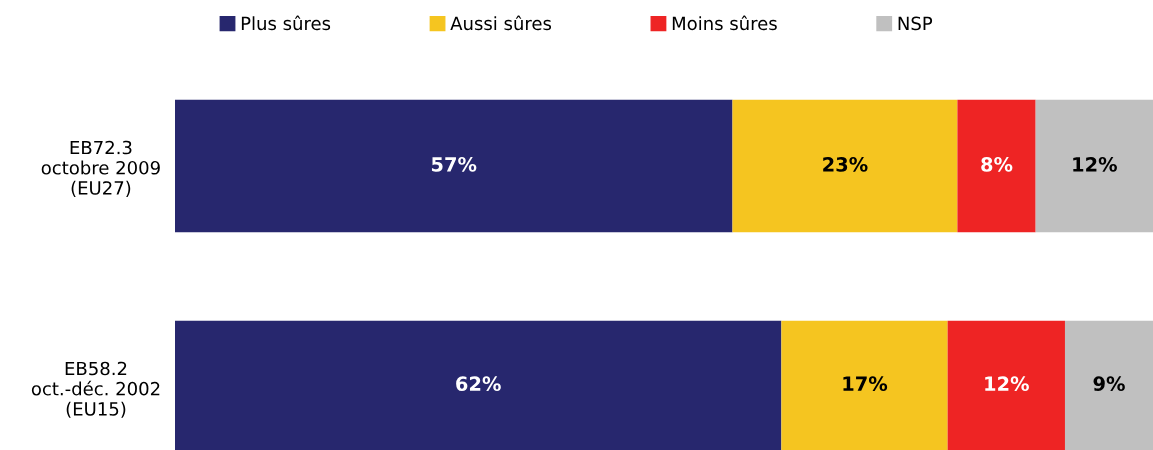 This screenshot has width=1153, height=450. What do you see at coordinates (100, 168) in the screenshot?
I see `y-tick-label: EB72.3 octobre 2009 (EU27)` at bounding box center [100, 168].